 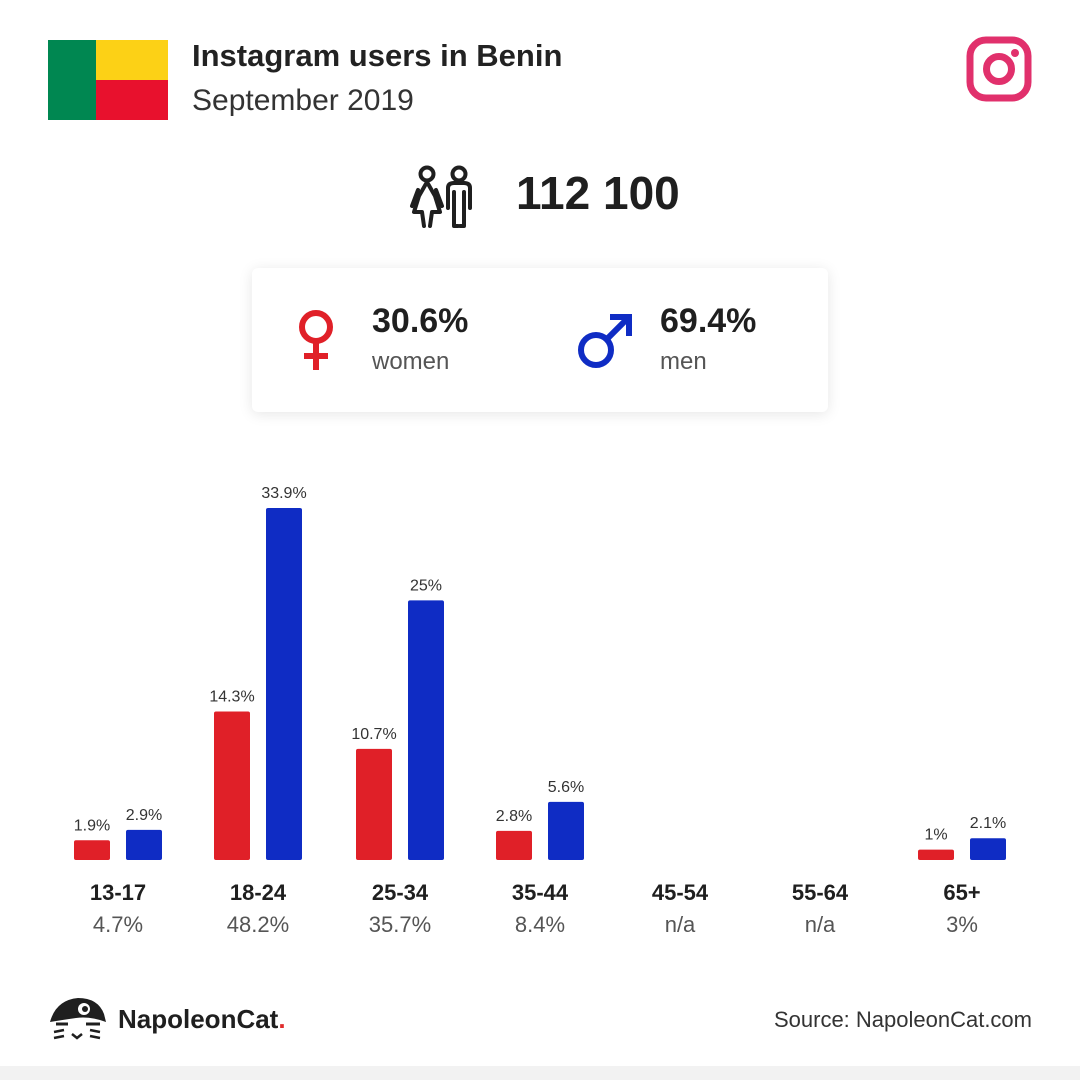 What do you see at coordinates (820, 892) in the screenshot?
I see `category-label-55-64: 55-64` at bounding box center [820, 892].